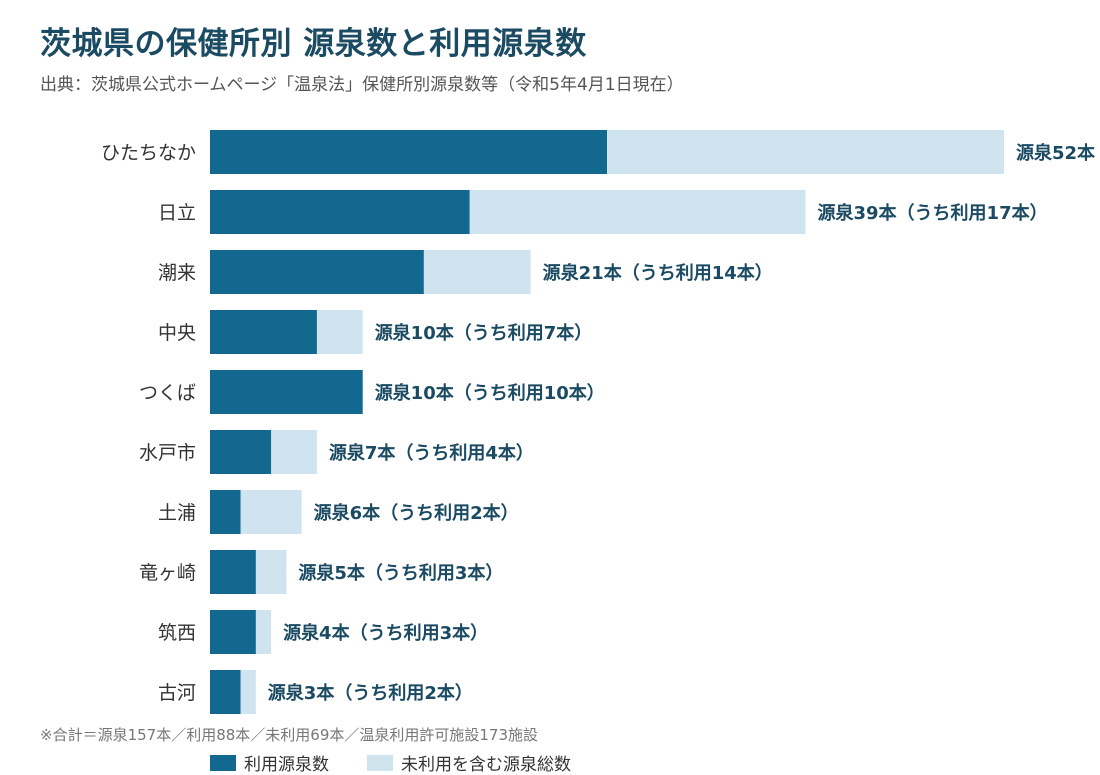  Describe the element at coordinates (177, 333) in the screenshot. I see `category-label: 中央` at that location.